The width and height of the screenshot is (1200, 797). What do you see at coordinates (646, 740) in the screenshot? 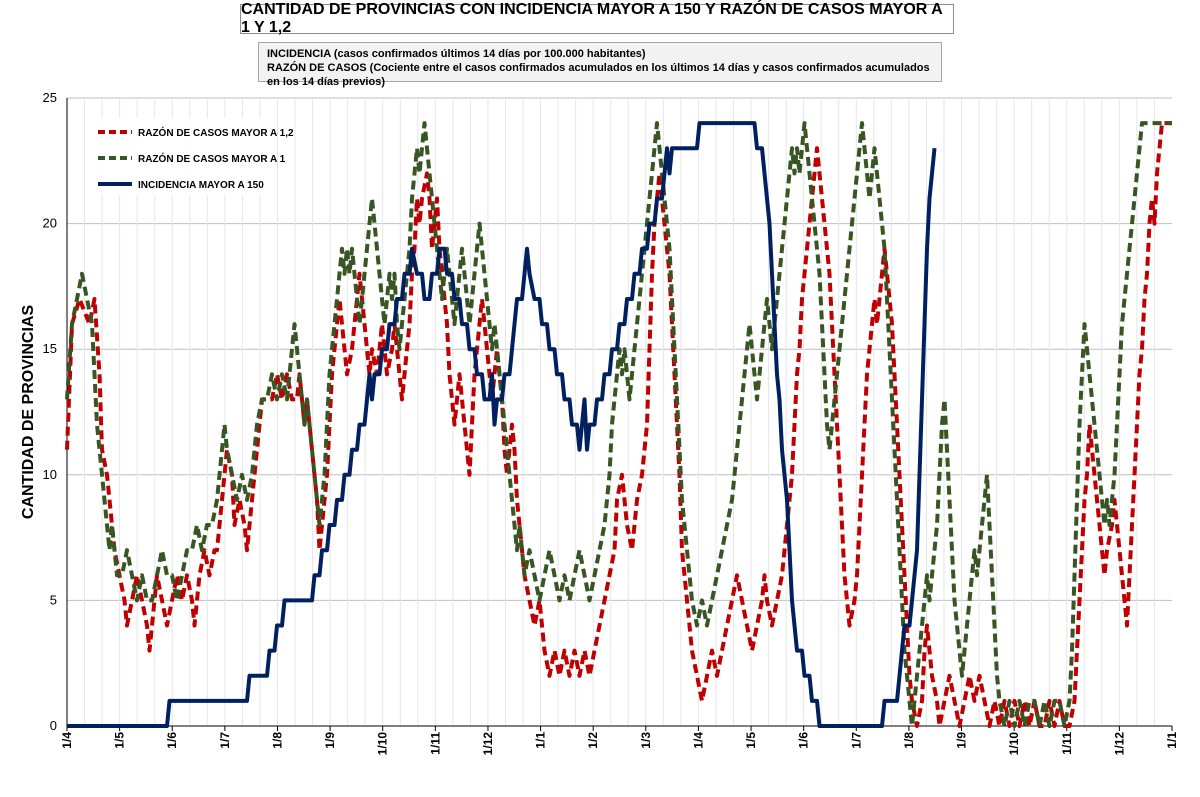
I see `x-tick-label: 1/3` at bounding box center [646, 740].